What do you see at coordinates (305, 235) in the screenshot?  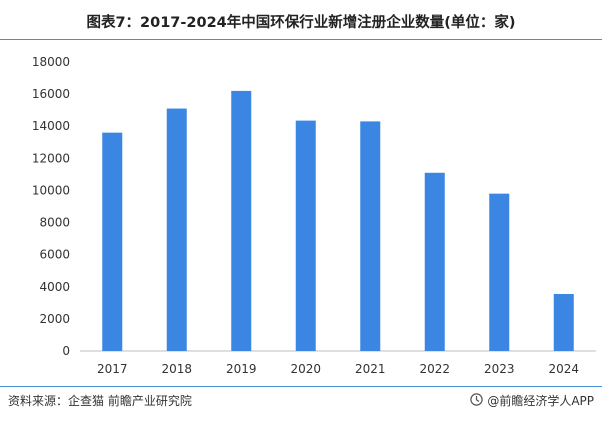 I see `bar-2020` at bounding box center [305, 235].